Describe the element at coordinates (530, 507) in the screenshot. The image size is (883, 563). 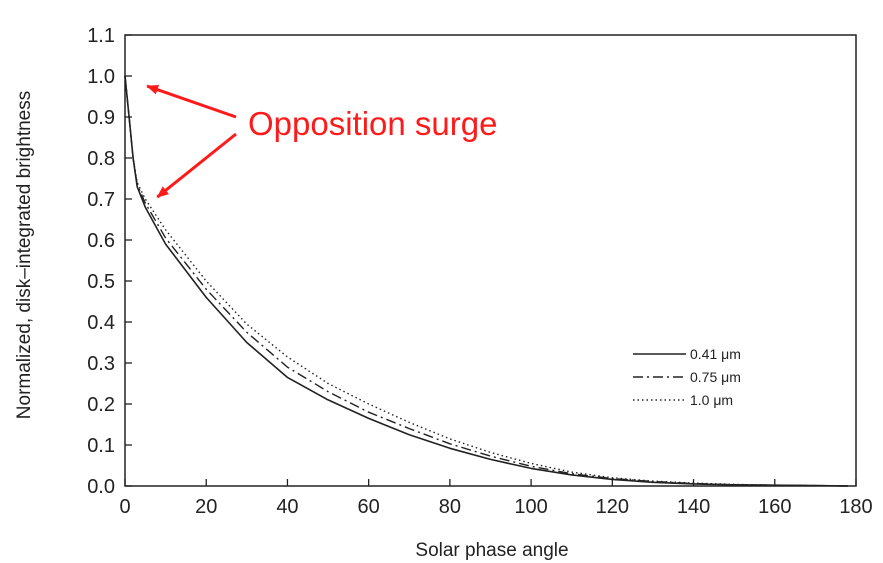
I see `x-tick-label: 100` at that location.